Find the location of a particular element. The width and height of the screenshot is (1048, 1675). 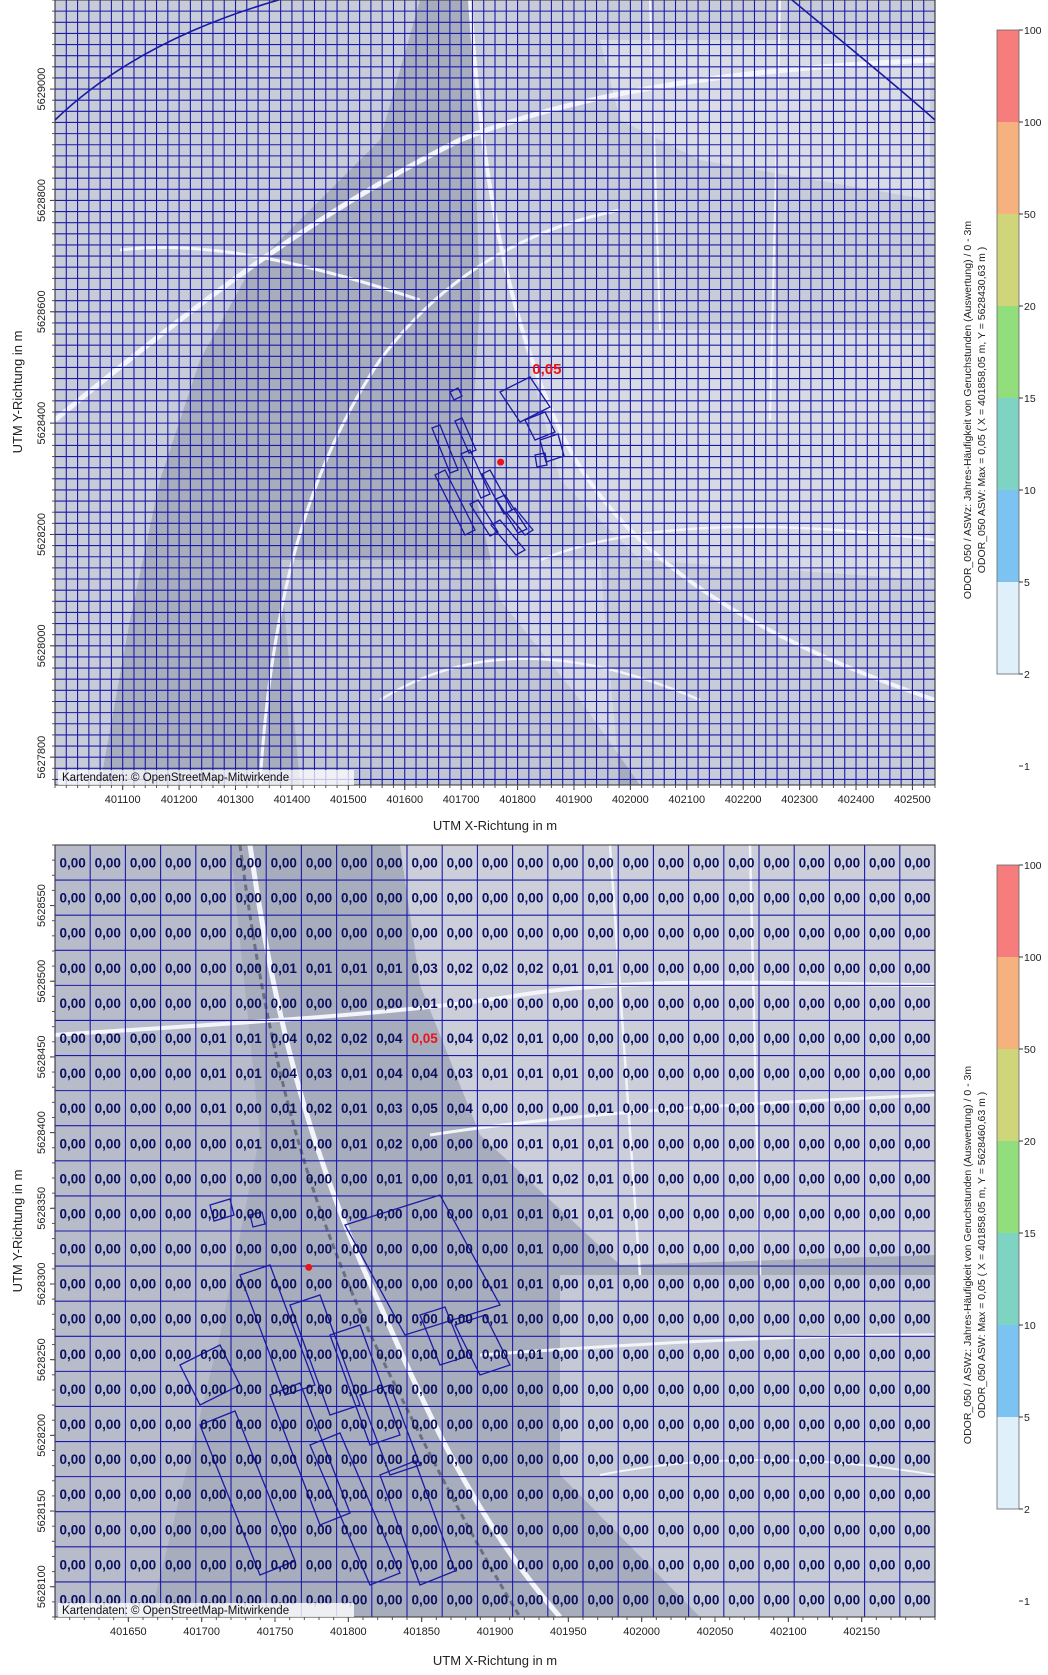

cell-value: 0,03 is located at coordinates (460, 1073).